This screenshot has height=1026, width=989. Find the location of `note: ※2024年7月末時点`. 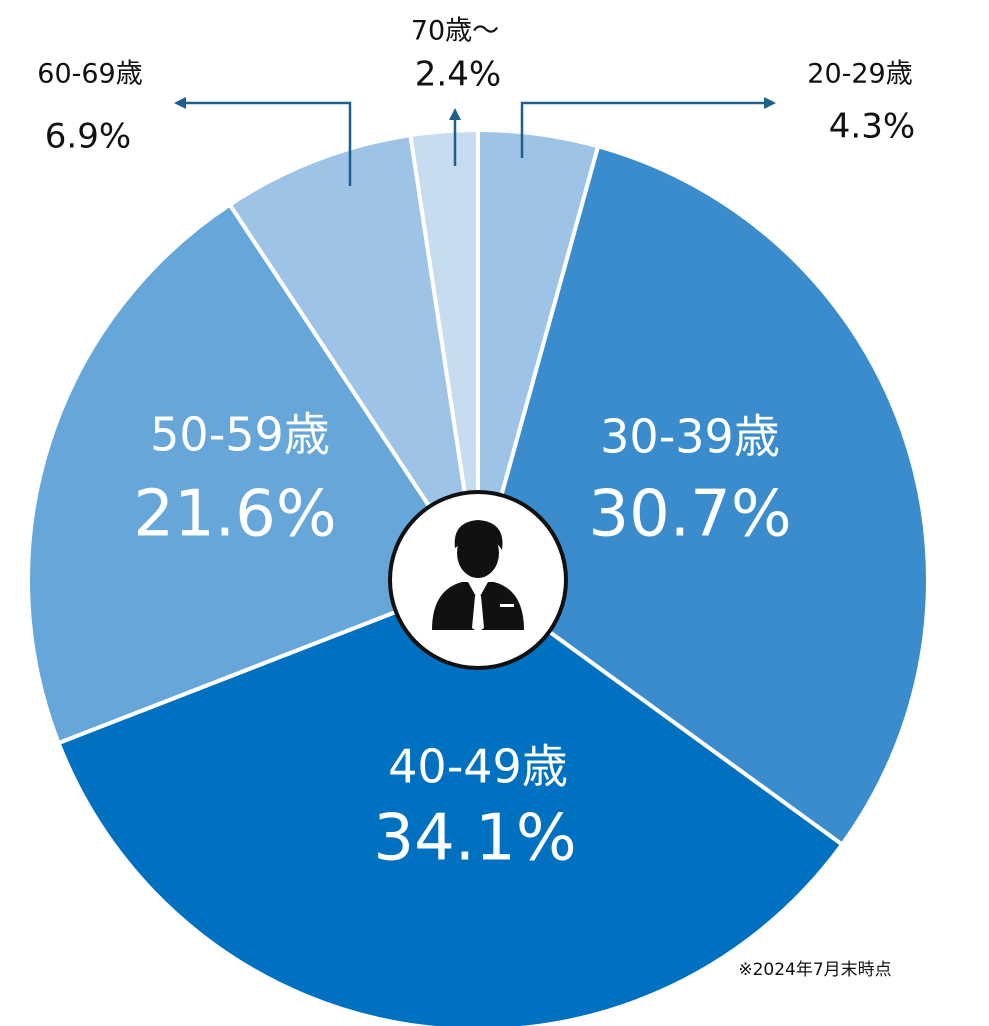

note: ※2024年7月末時点 is located at coordinates (814, 970).